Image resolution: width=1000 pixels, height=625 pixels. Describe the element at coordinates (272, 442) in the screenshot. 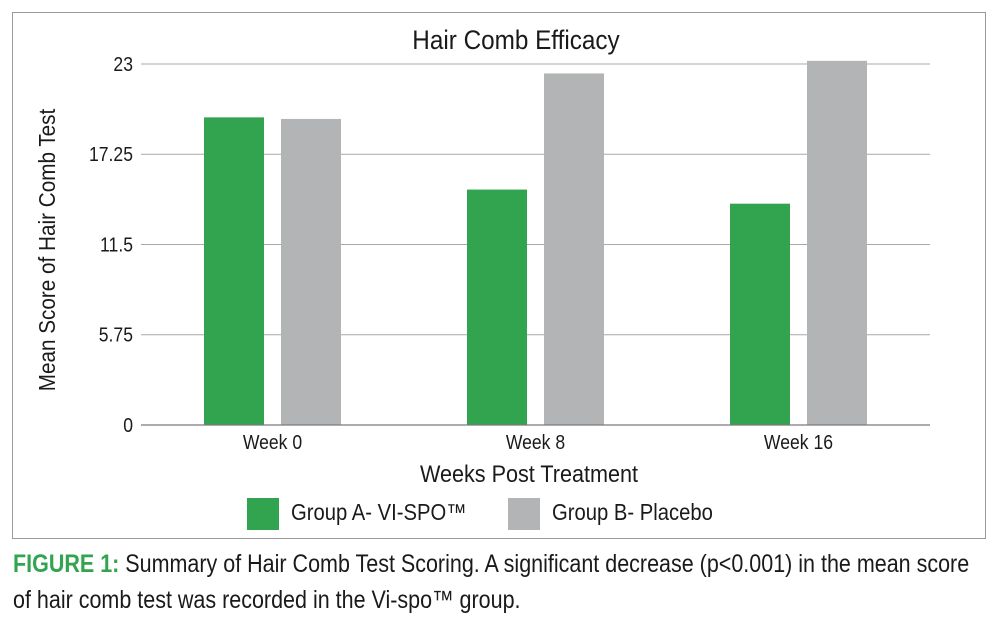

I see `x-tick-label: Week 0` at that location.